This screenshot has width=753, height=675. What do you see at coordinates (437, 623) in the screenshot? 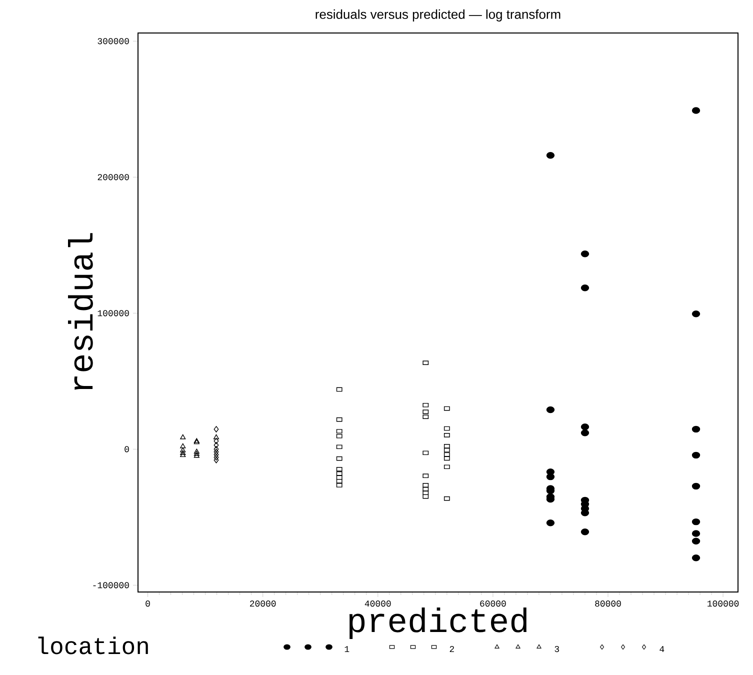
I see `x-axis-title: predicted` at bounding box center [437, 623].